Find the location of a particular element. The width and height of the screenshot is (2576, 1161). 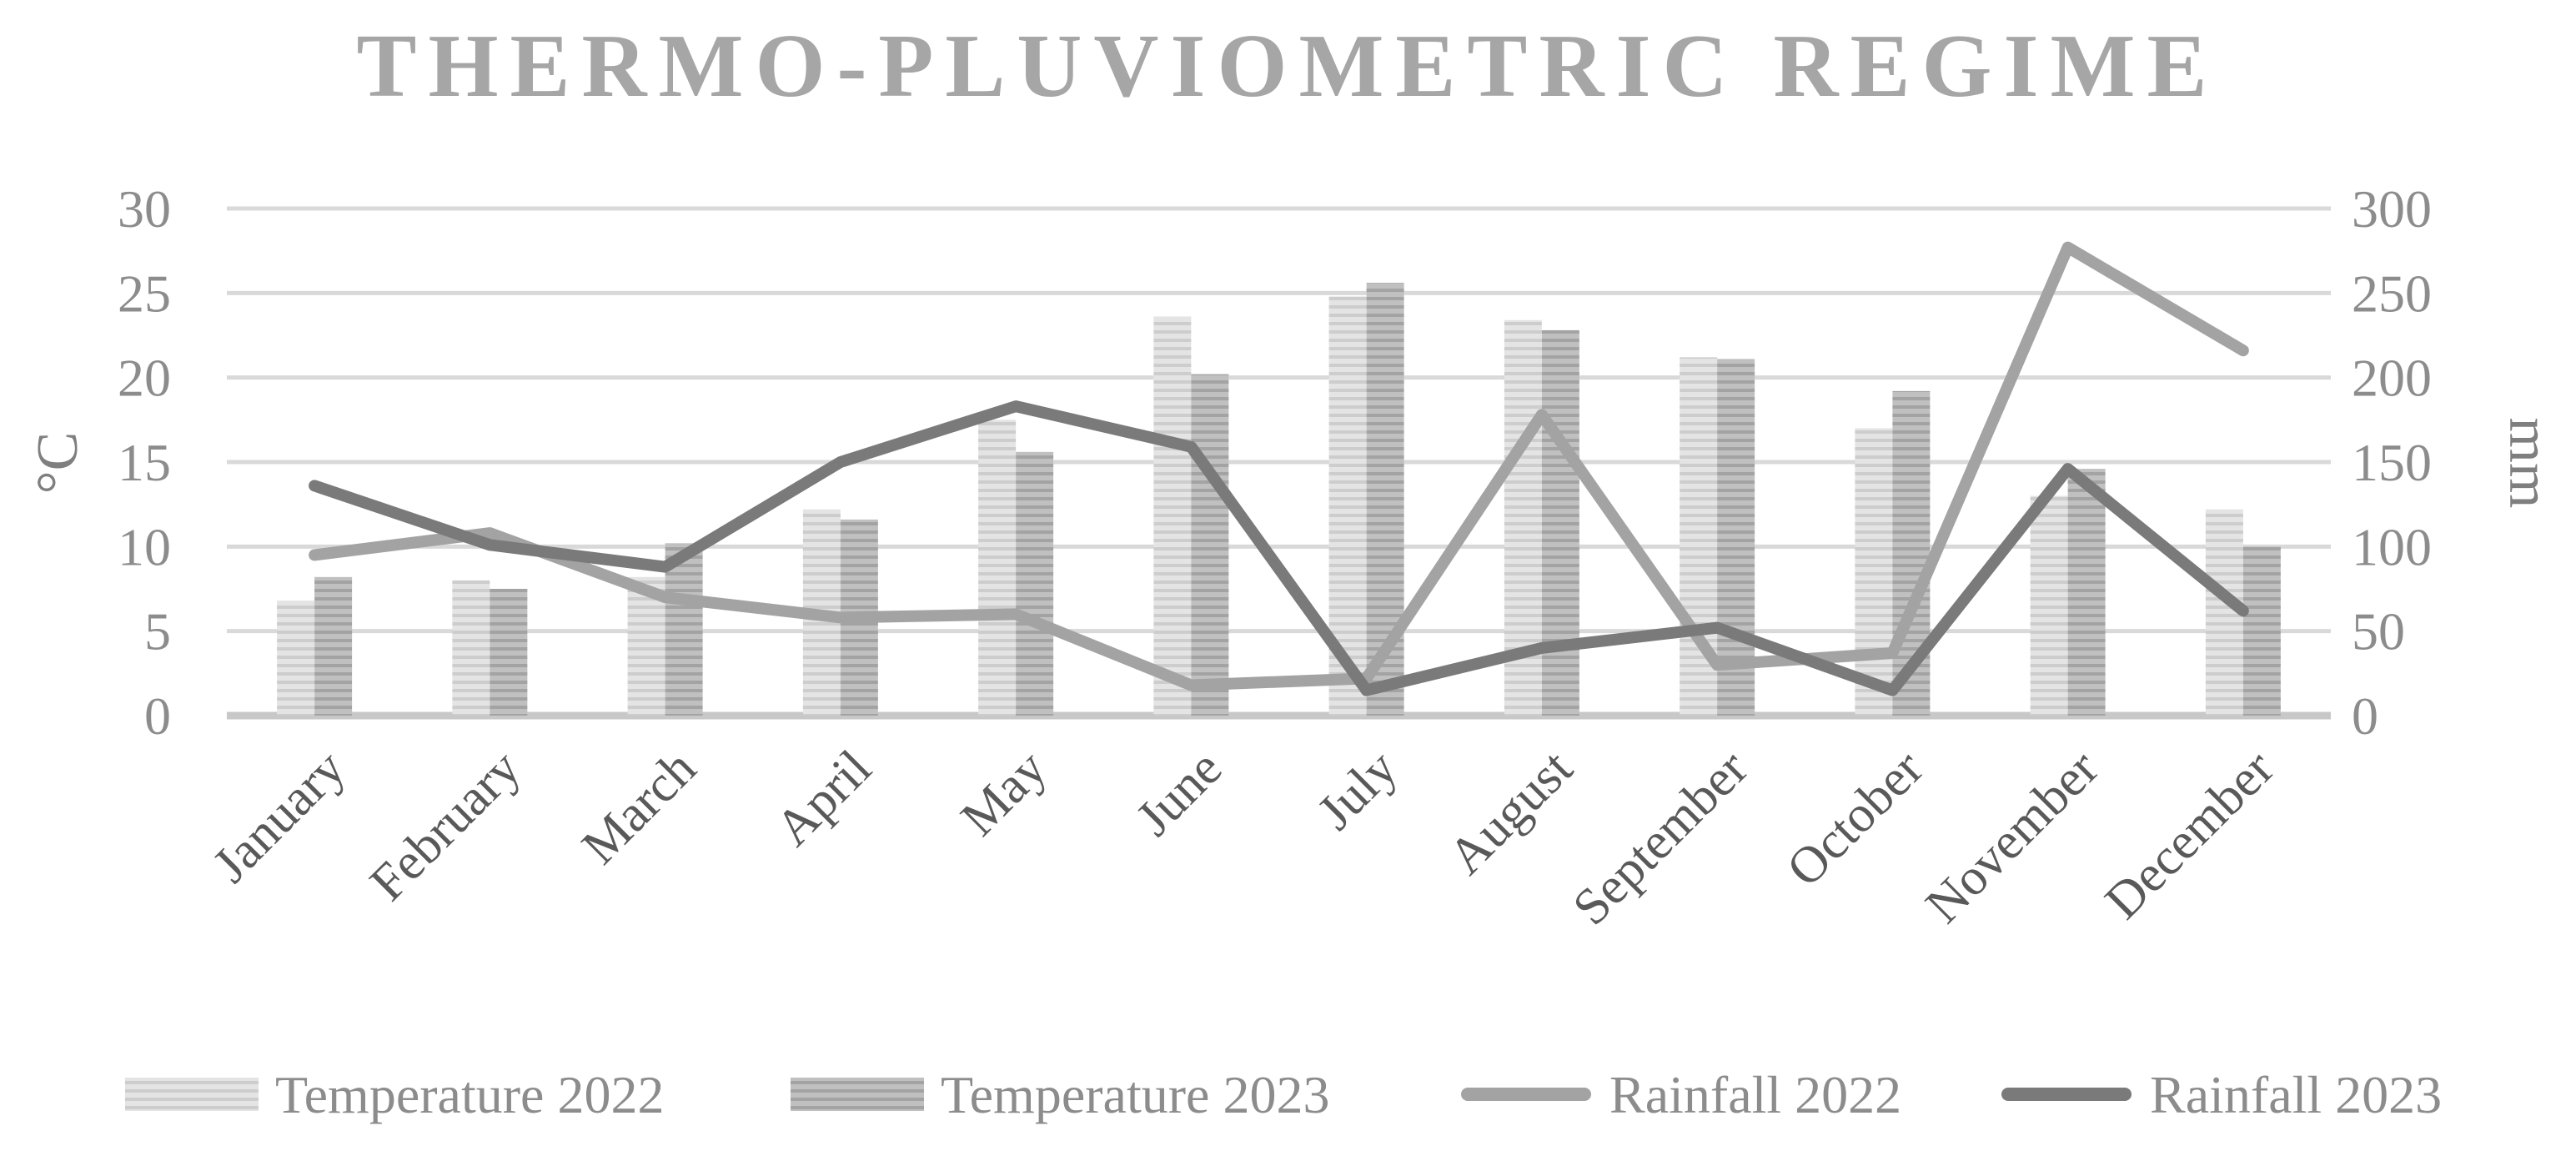

category-label: April is located at coordinates (823, 798).